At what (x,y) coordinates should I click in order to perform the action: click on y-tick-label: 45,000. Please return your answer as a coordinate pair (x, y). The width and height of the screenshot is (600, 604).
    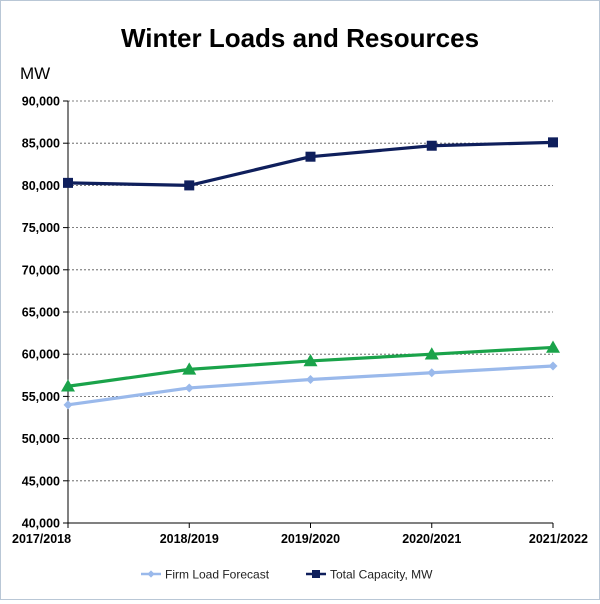
    Looking at the image, I should click on (41, 481).